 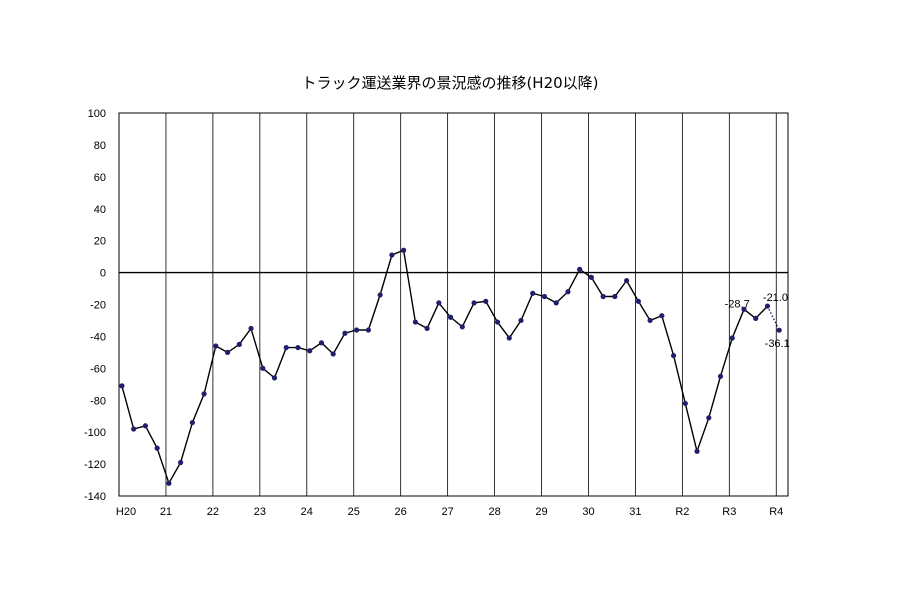 I want to click on x-tick-label: R3, so click(x=729, y=512).